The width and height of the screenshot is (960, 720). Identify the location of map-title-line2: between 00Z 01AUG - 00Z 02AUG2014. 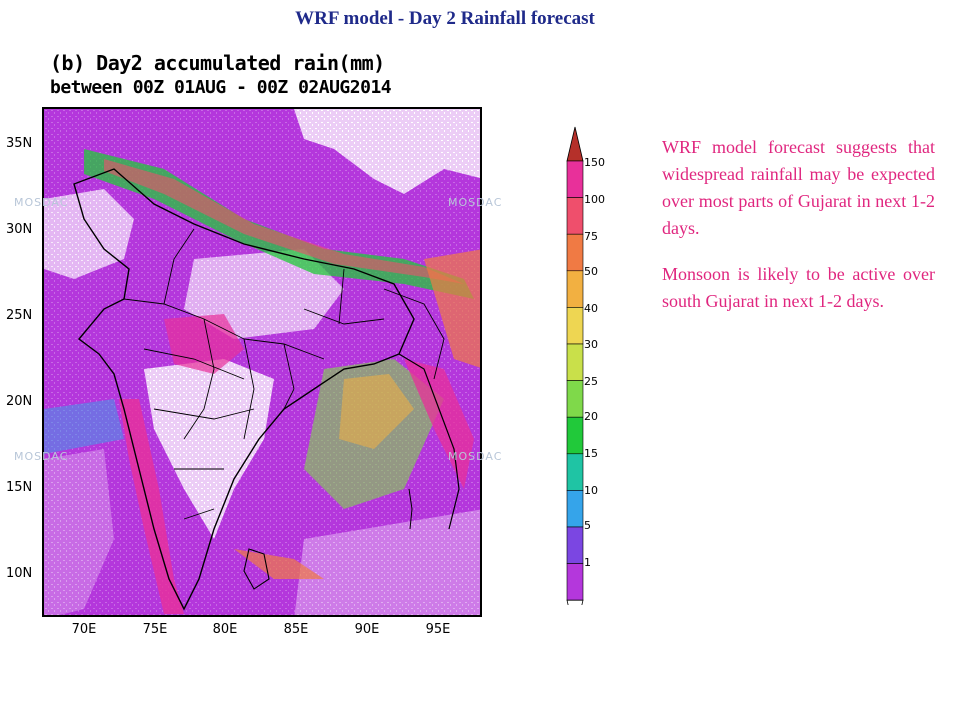
(221, 87).